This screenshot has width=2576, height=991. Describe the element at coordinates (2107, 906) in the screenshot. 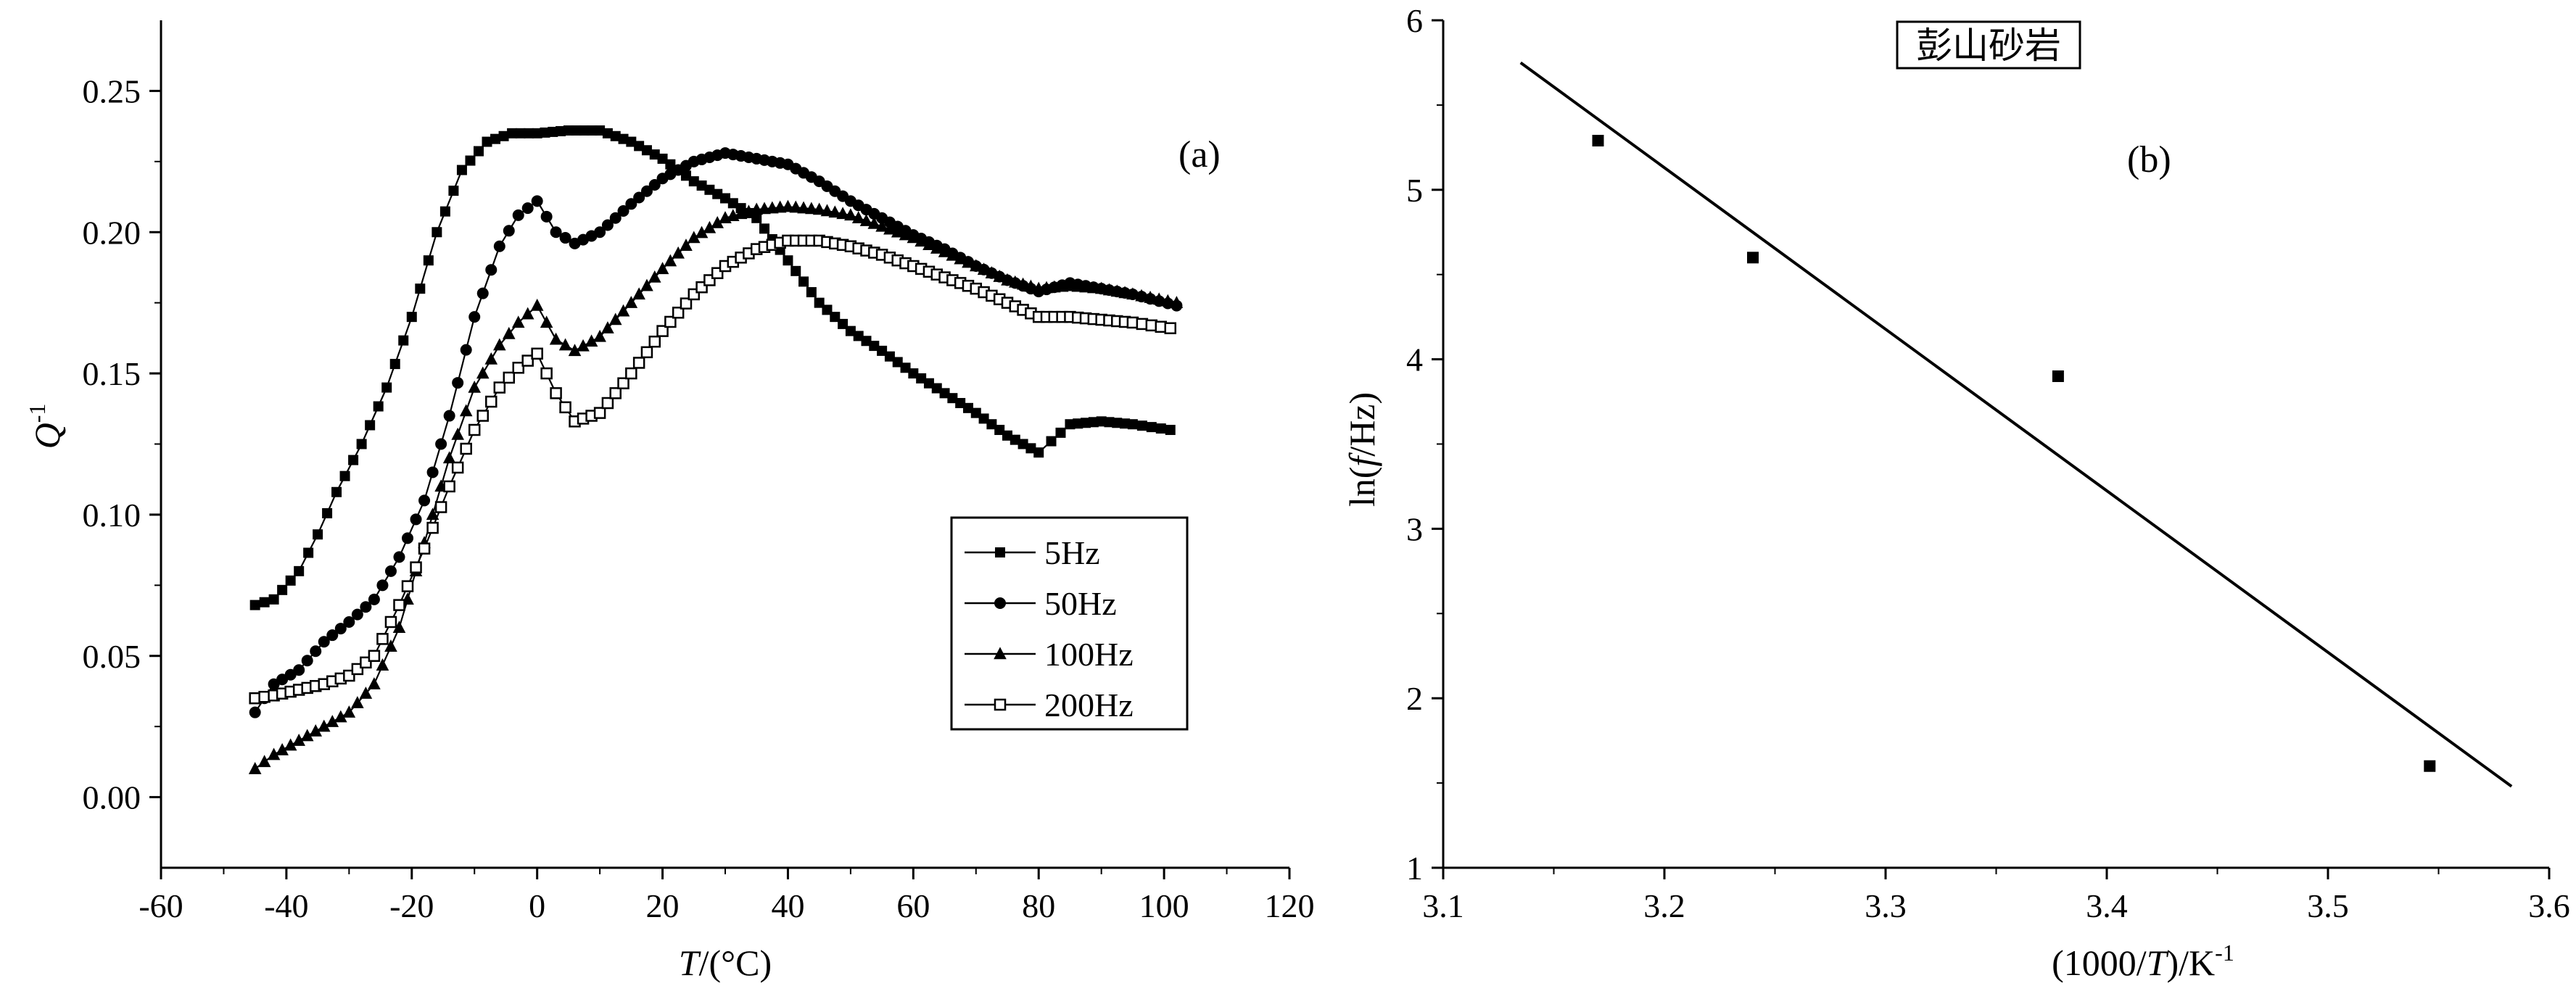

I see `chart-b-x-tick-label: 3.4` at that location.